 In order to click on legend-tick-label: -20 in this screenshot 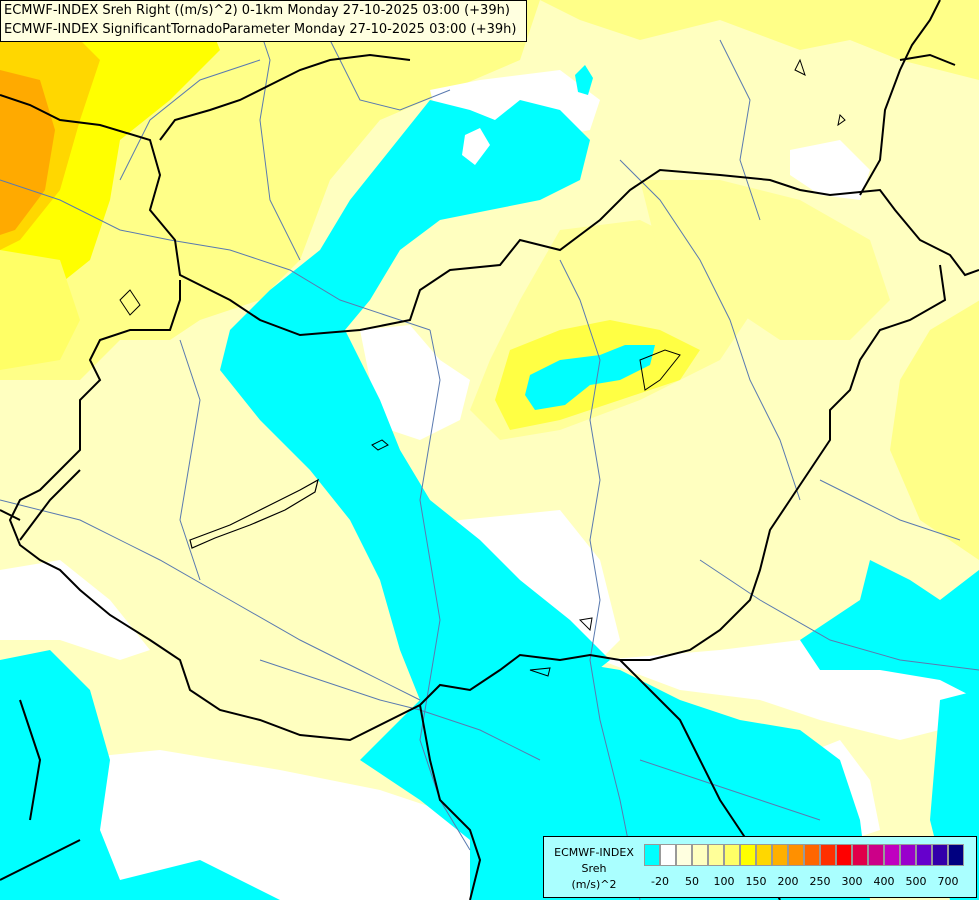, I will do `click(660, 881)`.